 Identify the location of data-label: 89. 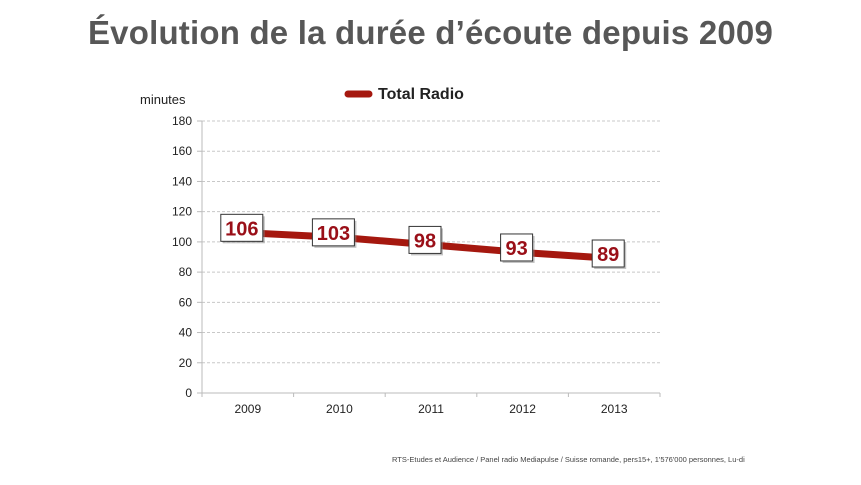
(609, 254).